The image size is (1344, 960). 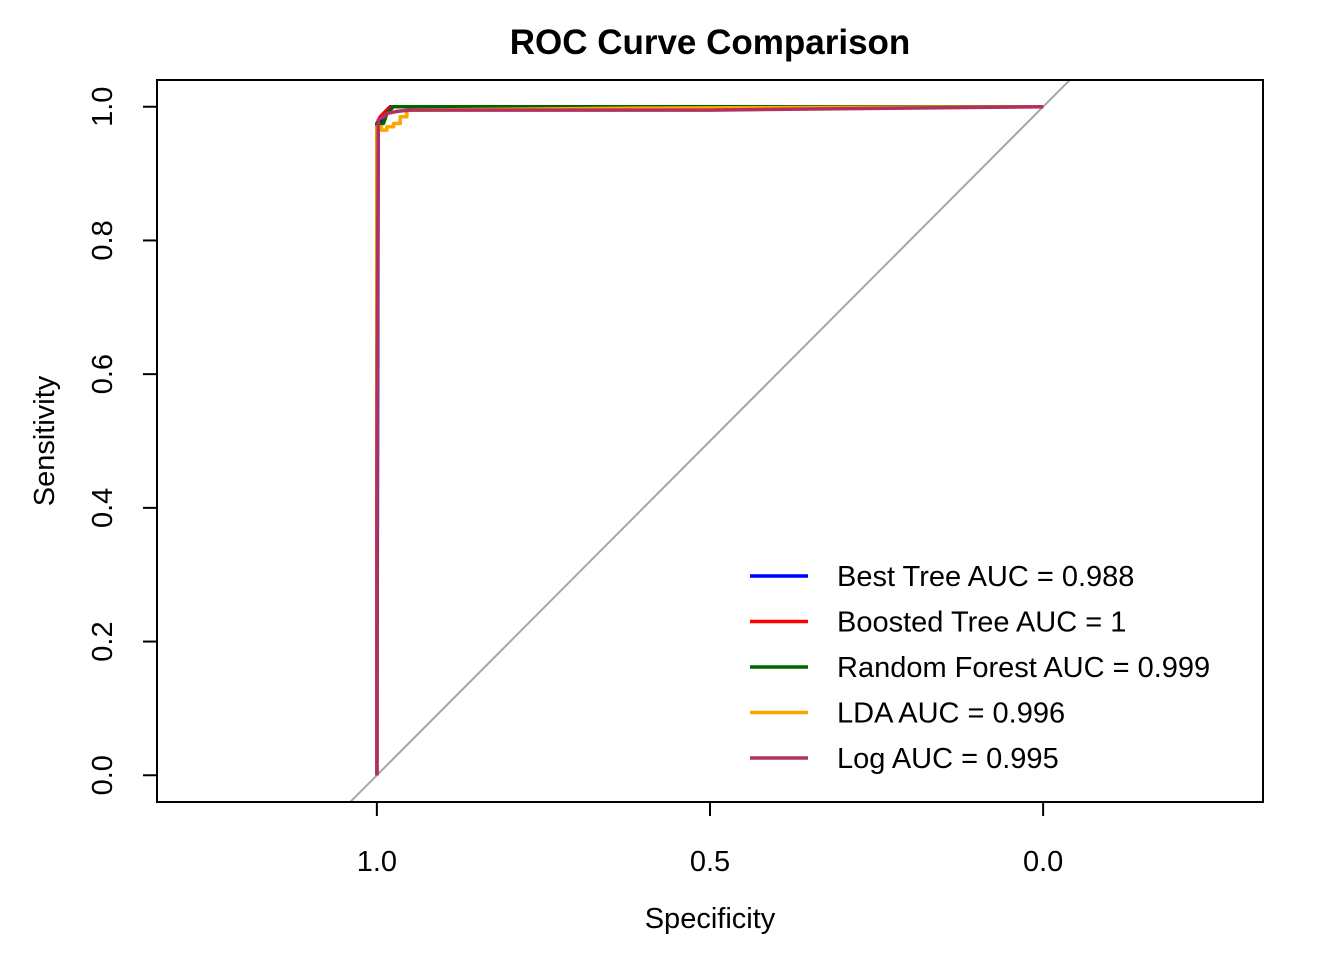 What do you see at coordinates (1023, 668) in the screenshot?
I see `legend-label-3: Random Forest AUC = 0.999` at bounding box center [1023, 668].